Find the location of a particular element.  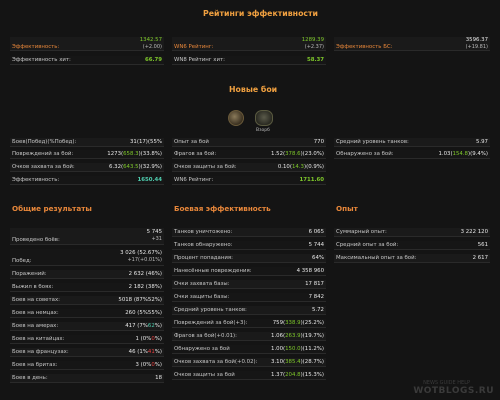

value-part: )(25.2%) is located at coordinates (312, 323).